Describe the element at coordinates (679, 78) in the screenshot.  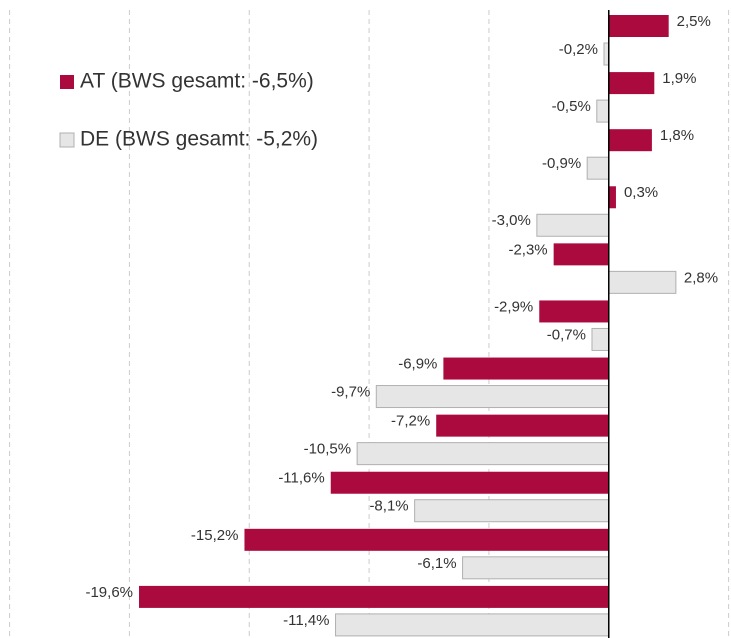
I see `data-label: 1,9%` at that location.